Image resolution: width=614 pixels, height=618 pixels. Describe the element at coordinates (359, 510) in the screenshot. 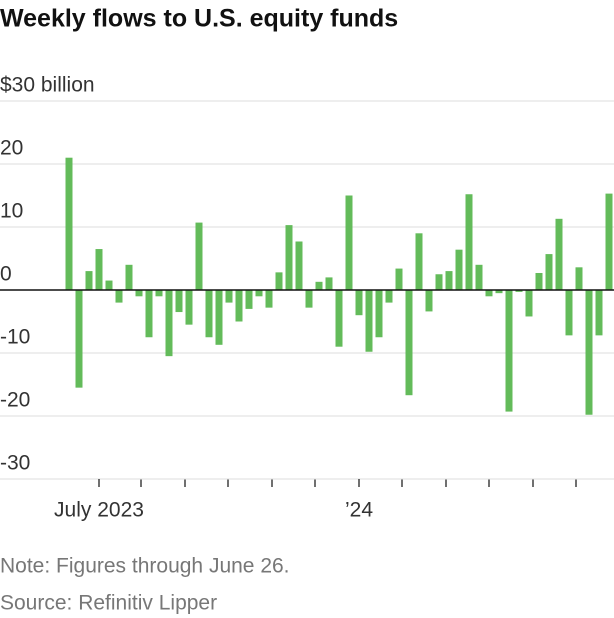

I see `x-tick-label: ’24` at that location.